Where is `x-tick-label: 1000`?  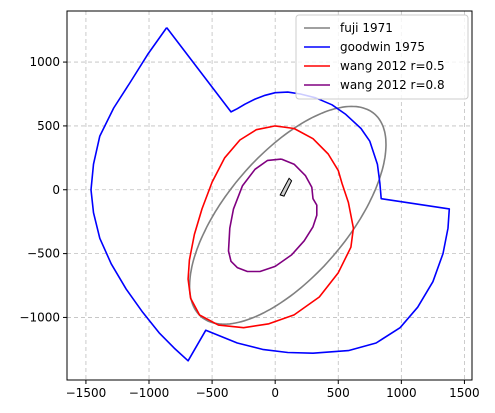
x-tick-label: 1000 is located at coordinates (401, 393).